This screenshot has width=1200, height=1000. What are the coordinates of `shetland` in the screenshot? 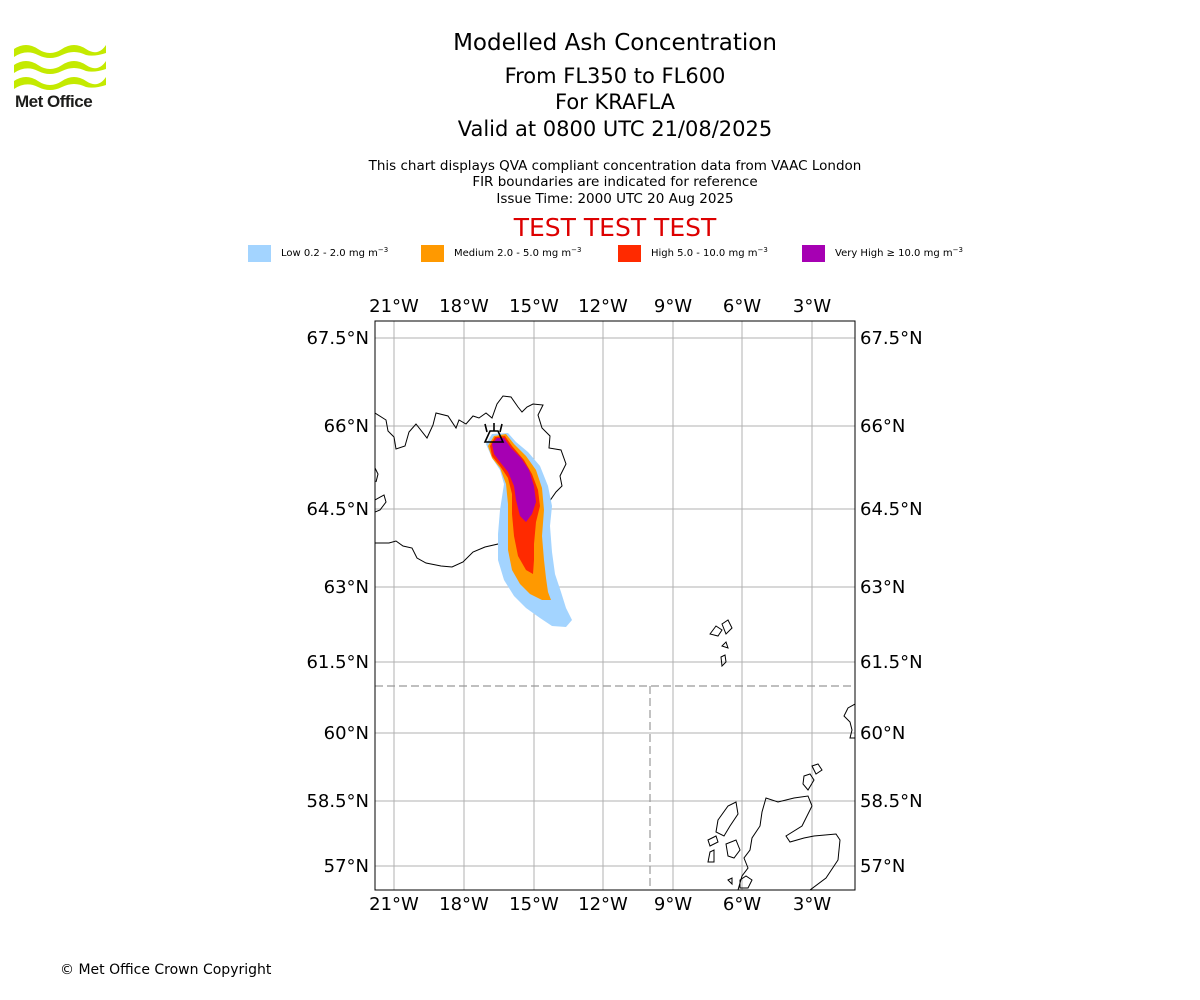 It's located at (849, 721).